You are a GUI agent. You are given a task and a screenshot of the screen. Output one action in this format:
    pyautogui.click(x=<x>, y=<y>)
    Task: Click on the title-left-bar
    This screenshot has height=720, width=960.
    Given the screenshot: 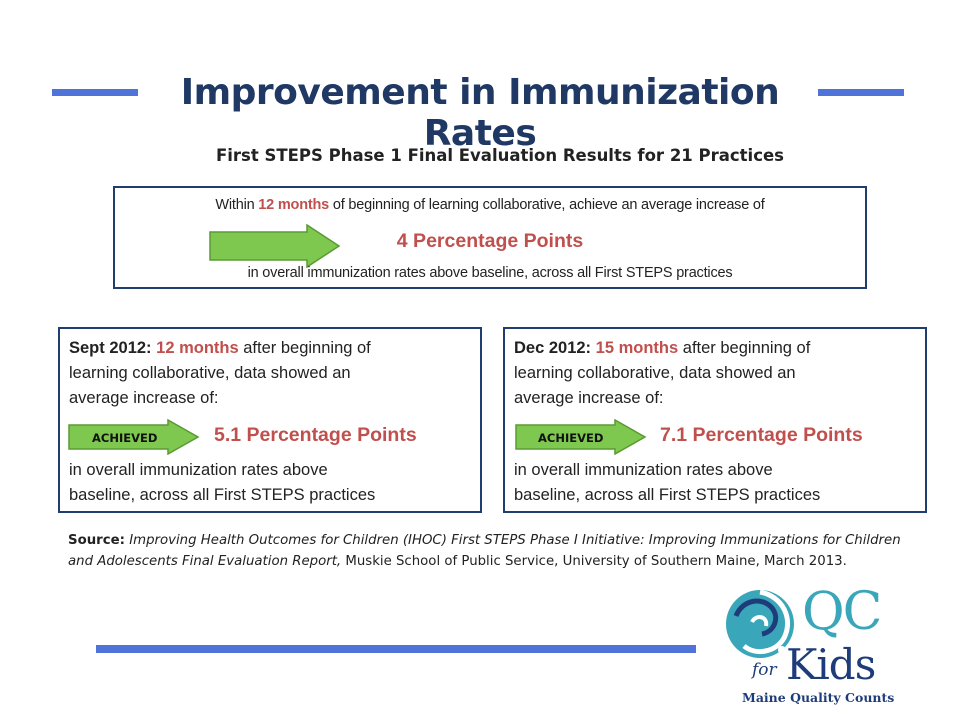 What is the action you would take?
    pyautogui.click(x=95, y=92)
    